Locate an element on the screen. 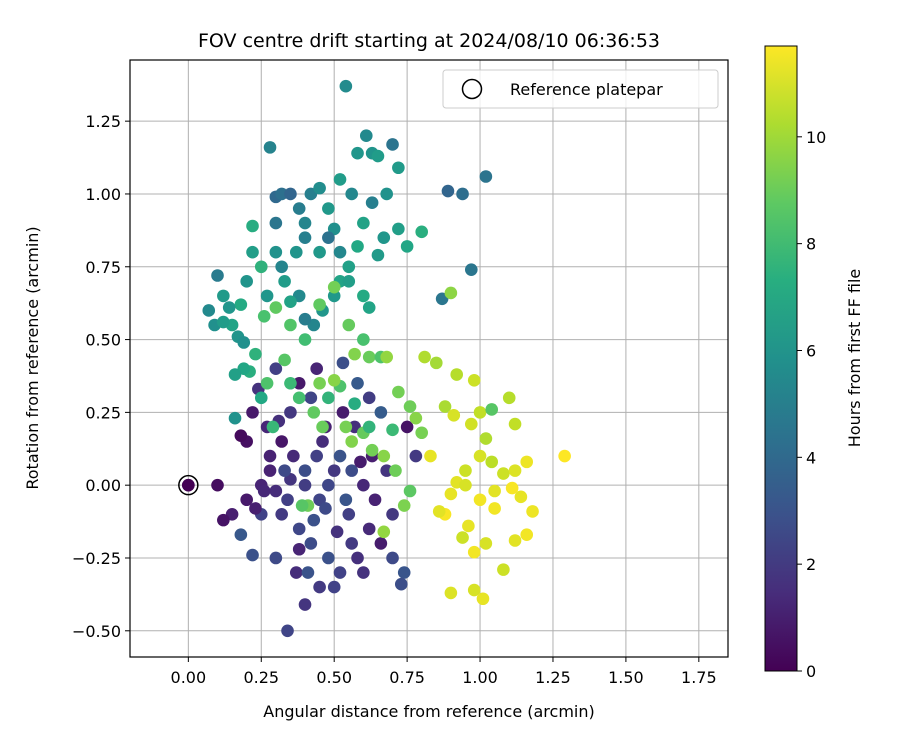 This screenshot has height=750, width=900. colorbar-tick-label: 10 is located at coordinates (816, 137).